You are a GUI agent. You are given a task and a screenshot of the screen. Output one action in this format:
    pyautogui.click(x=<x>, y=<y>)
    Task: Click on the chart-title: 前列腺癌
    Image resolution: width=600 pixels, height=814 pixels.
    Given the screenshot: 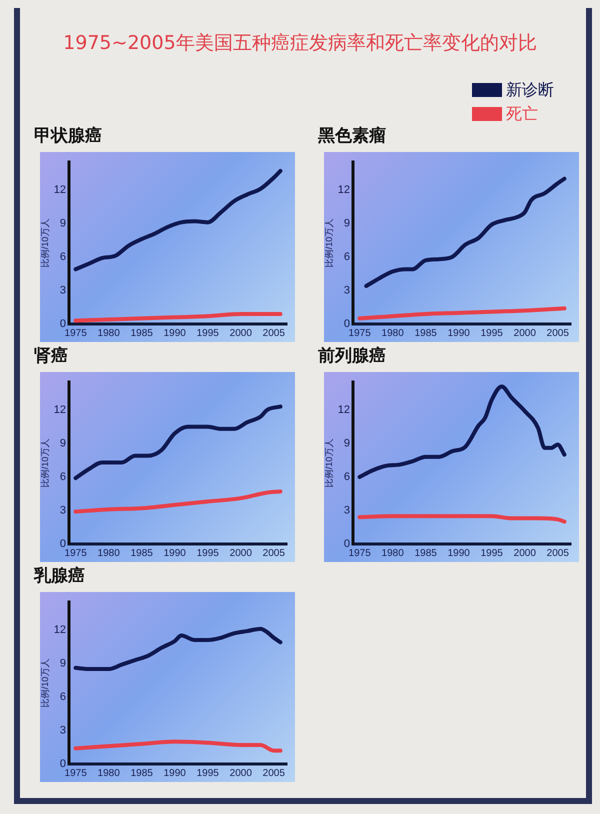 What is the action you would take?
    pyautogui.click(x=352, y=356)
    